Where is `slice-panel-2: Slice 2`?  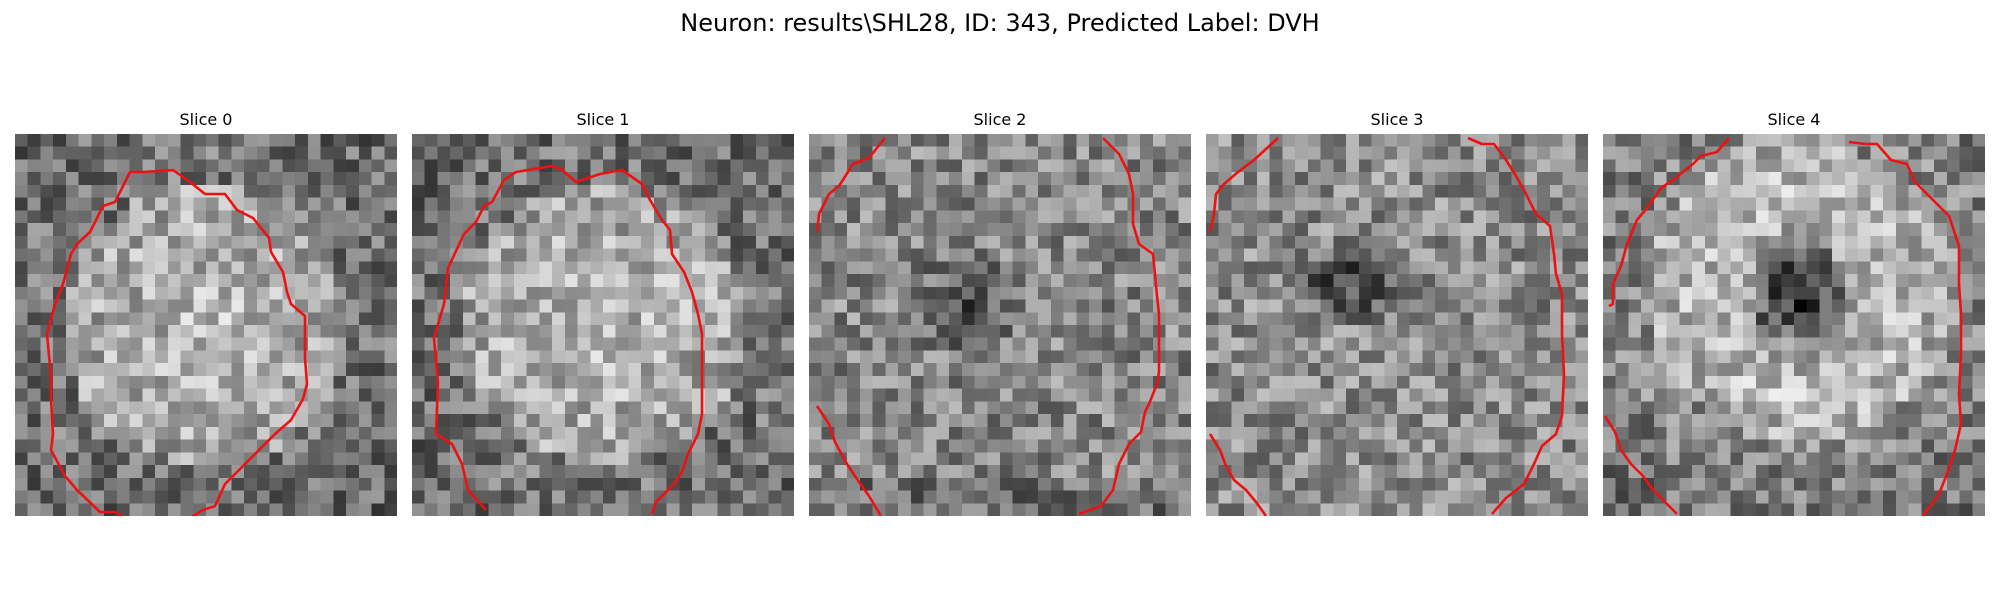 slice-panel-2: Slice 2 is located at coordinates (1000, 312).